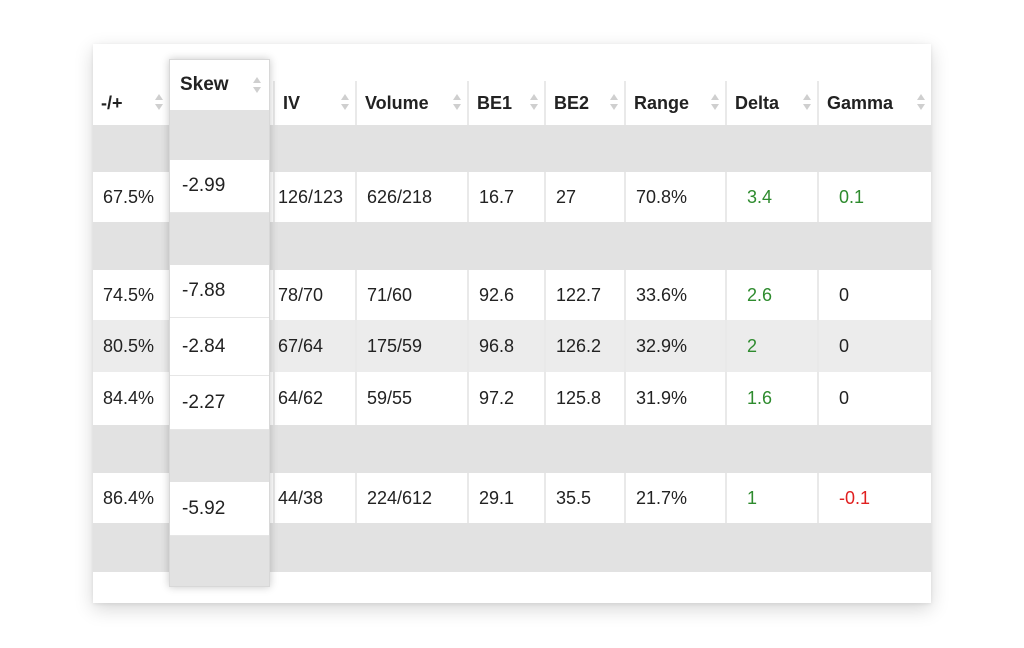 The width and height of the screenshot is (1024, 648). Describe the element at coordinates (674, 398) in the screenshot. I see `cell-range: 31.9%` at that location.